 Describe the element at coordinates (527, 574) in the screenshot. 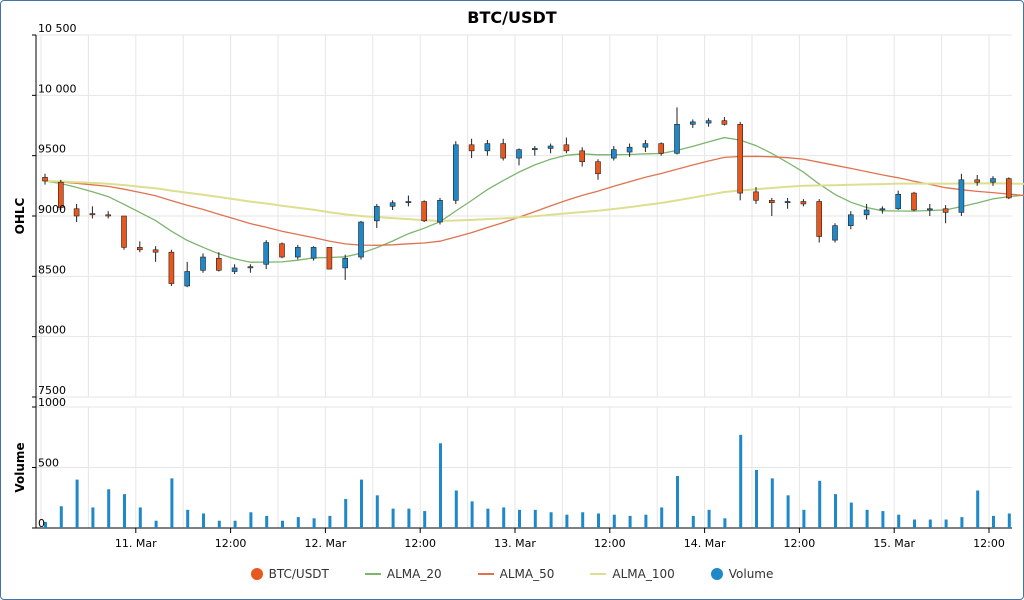

I see `legend-label: ALMA_50` at that location.